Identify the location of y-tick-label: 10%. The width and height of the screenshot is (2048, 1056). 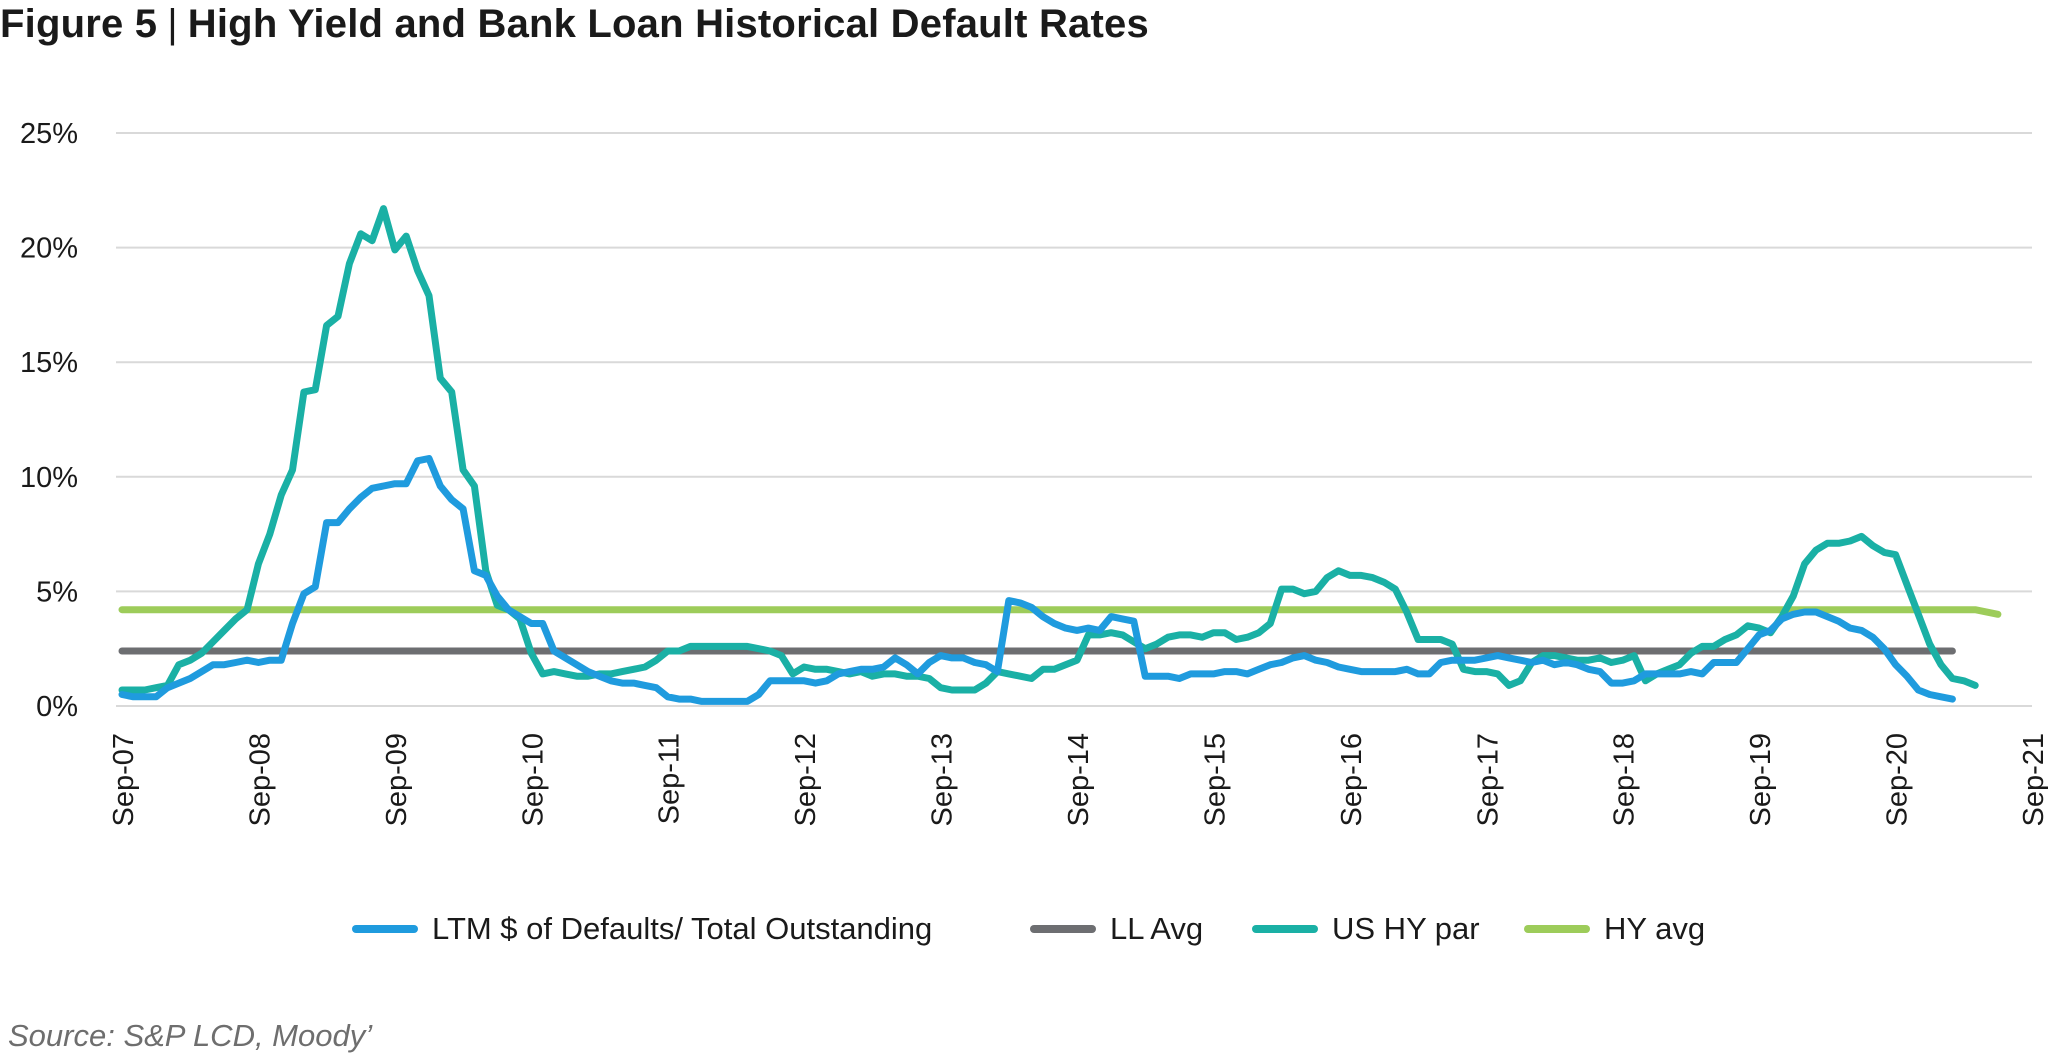
(49, 478).